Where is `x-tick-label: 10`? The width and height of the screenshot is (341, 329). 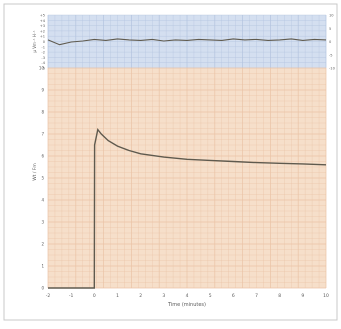 x-tick-label: 10 is located at coordinates (326, 296).